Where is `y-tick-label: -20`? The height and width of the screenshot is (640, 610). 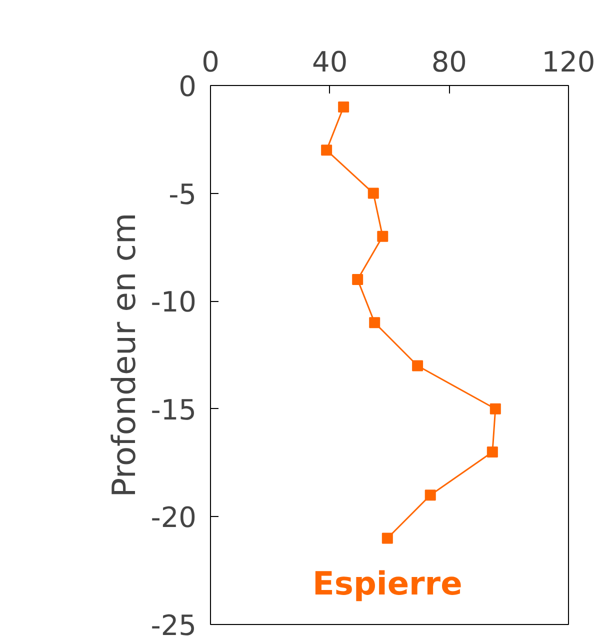 y-tick-label: -20 is located at coordinates (173, 517).